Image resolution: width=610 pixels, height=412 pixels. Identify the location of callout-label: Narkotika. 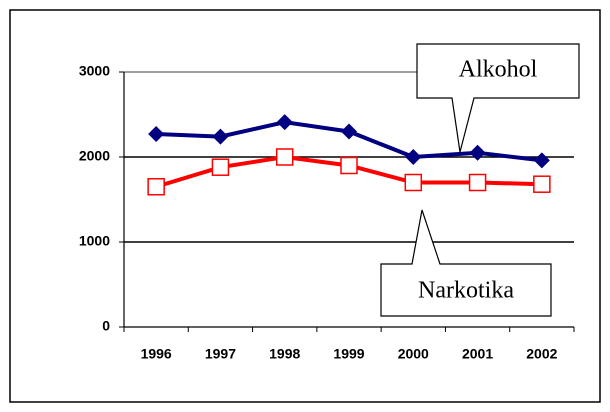
(466, 291).